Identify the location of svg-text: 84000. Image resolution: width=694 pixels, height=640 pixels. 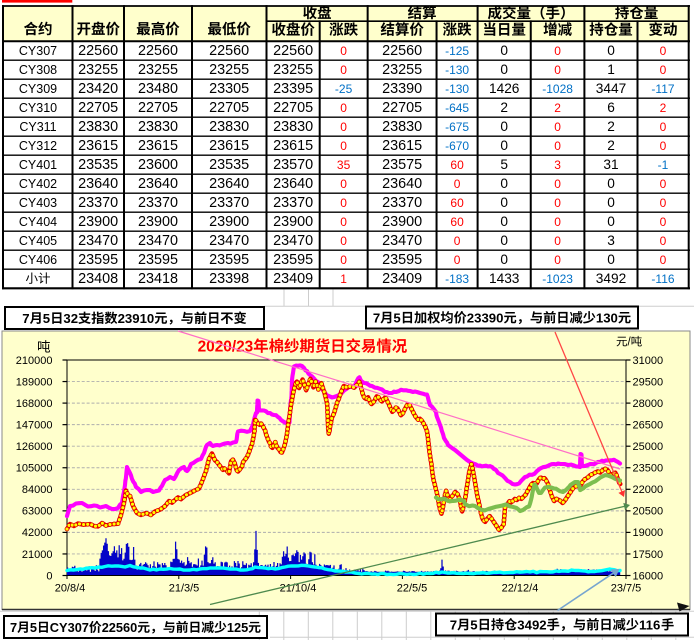
(37, 490).